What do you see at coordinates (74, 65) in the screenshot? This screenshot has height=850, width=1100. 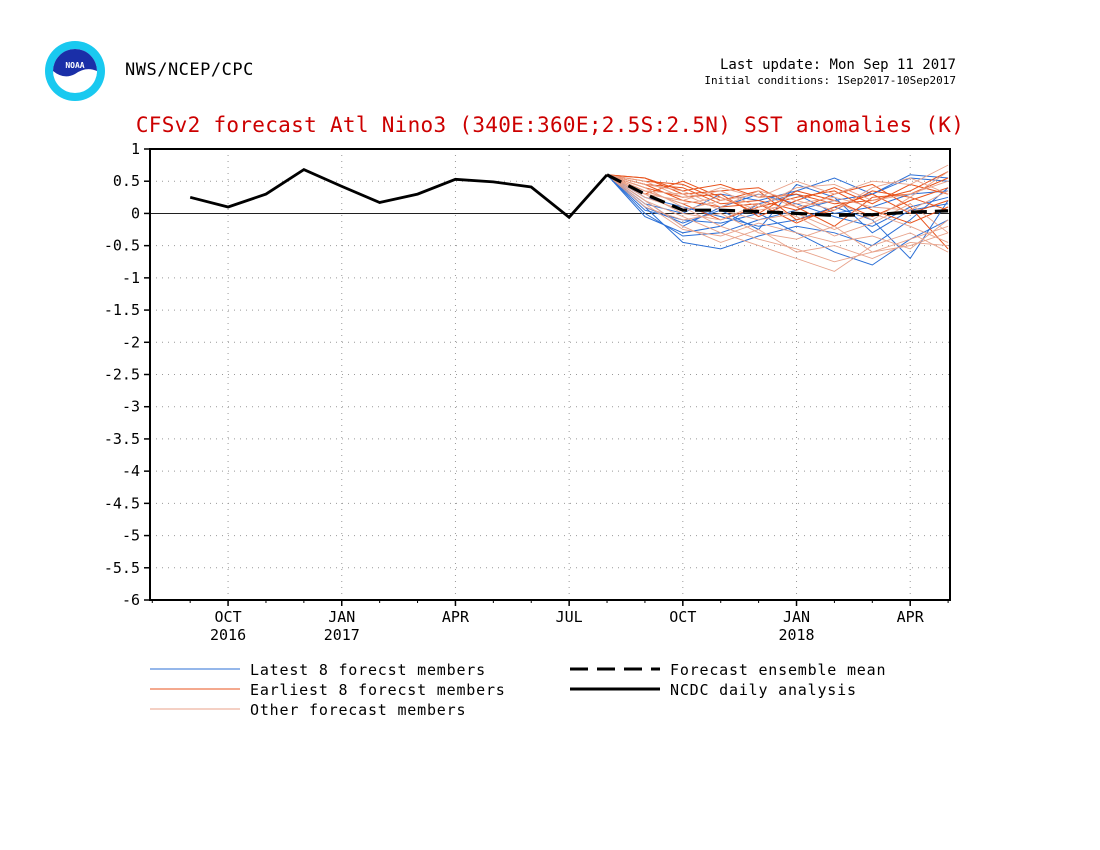 I see `noaa-logo-text: NOAA` at bounding box center [74, 65].